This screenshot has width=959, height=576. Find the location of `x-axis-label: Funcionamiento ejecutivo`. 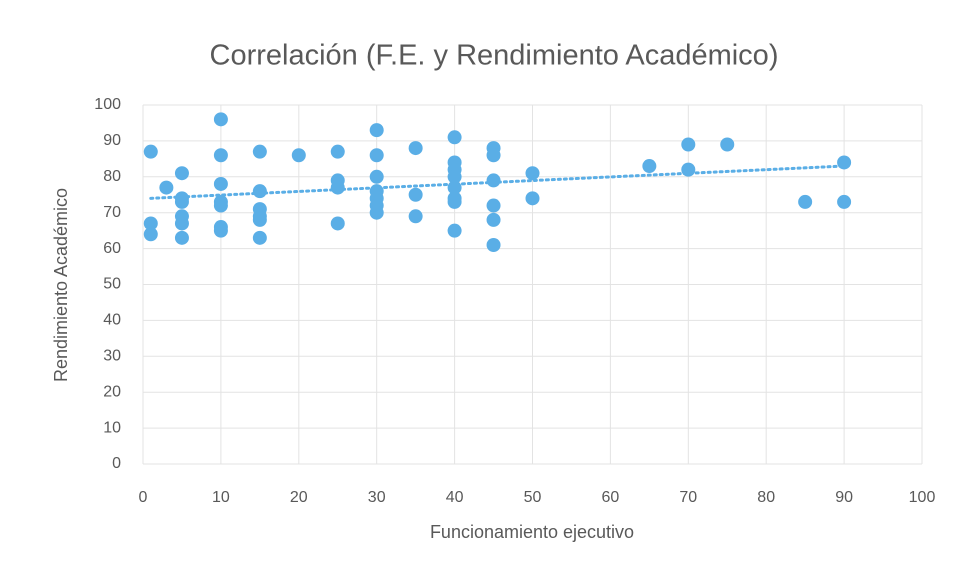

x-axis-label: Funcionamiento ejecutivo is located at coordinates (532, 532).